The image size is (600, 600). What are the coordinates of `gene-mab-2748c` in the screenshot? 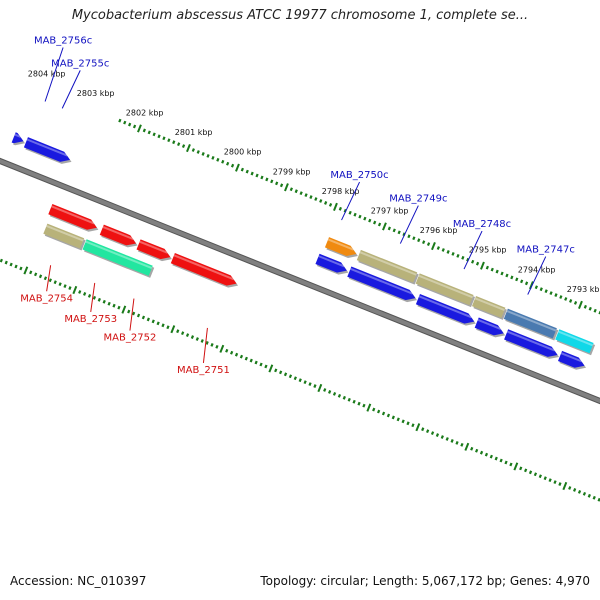 It's located at (445, 290).